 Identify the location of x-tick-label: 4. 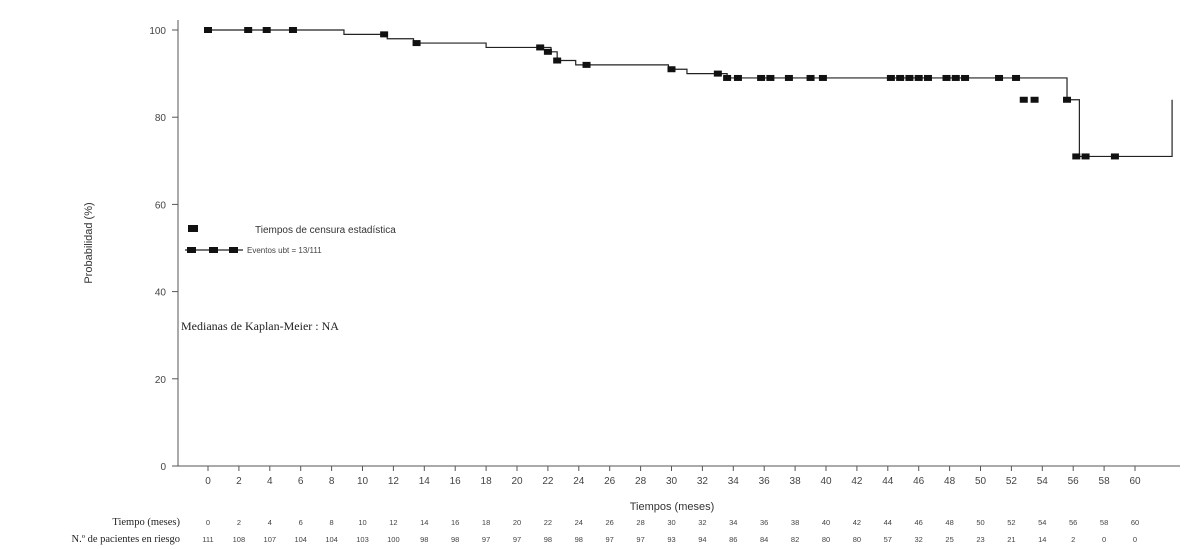
(270, 481).